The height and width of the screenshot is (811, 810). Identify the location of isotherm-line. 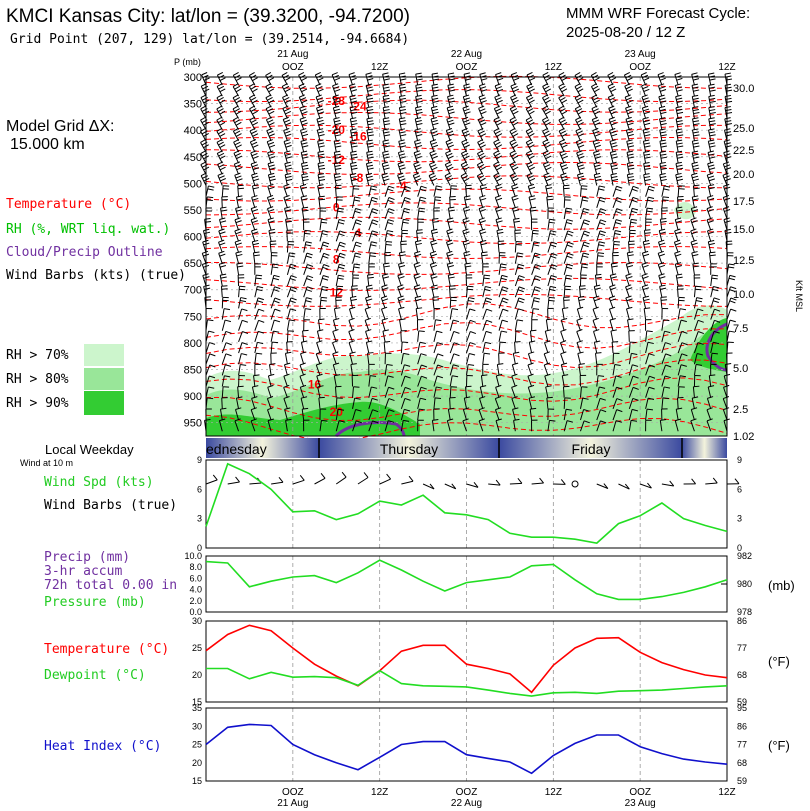
(466, 316).